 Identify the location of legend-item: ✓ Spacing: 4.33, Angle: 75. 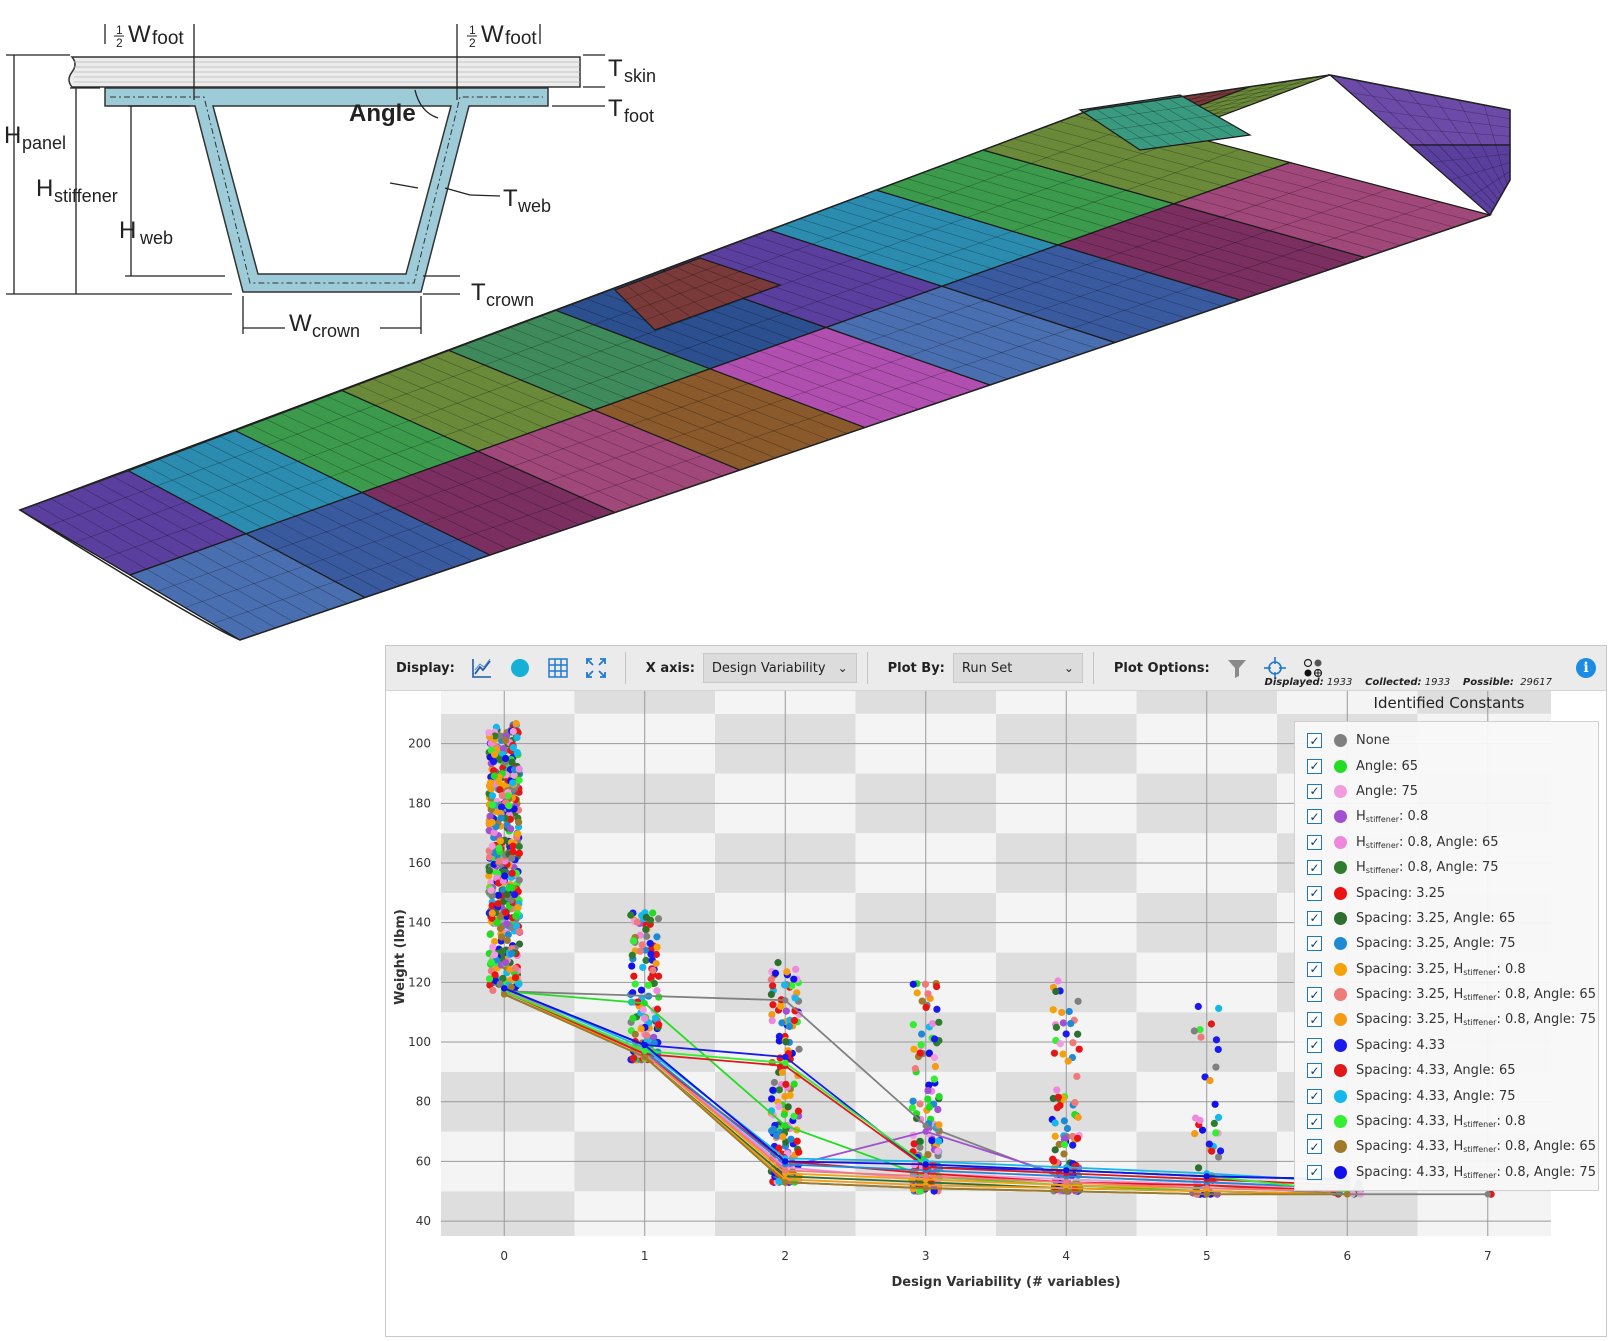
(1446, 1095).